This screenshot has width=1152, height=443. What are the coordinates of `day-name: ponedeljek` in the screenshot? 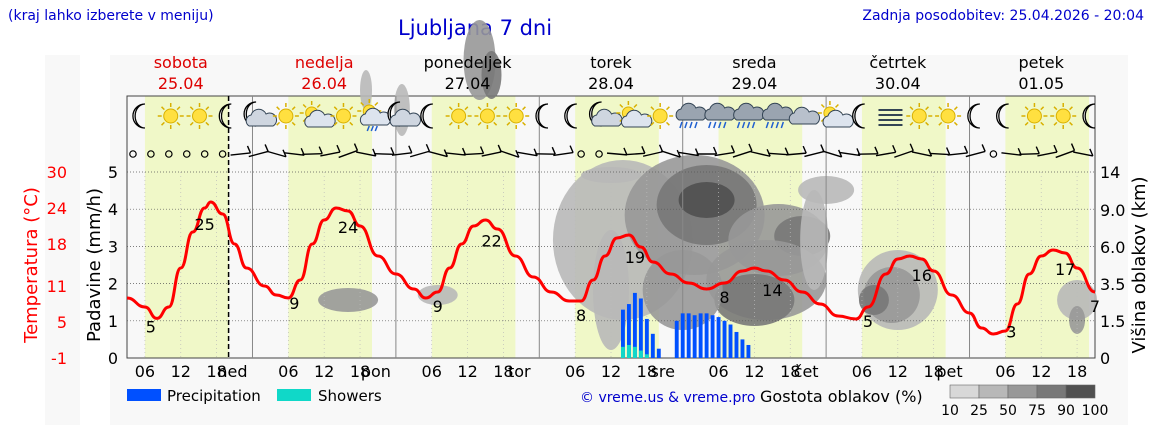 It's located at (468, 62).